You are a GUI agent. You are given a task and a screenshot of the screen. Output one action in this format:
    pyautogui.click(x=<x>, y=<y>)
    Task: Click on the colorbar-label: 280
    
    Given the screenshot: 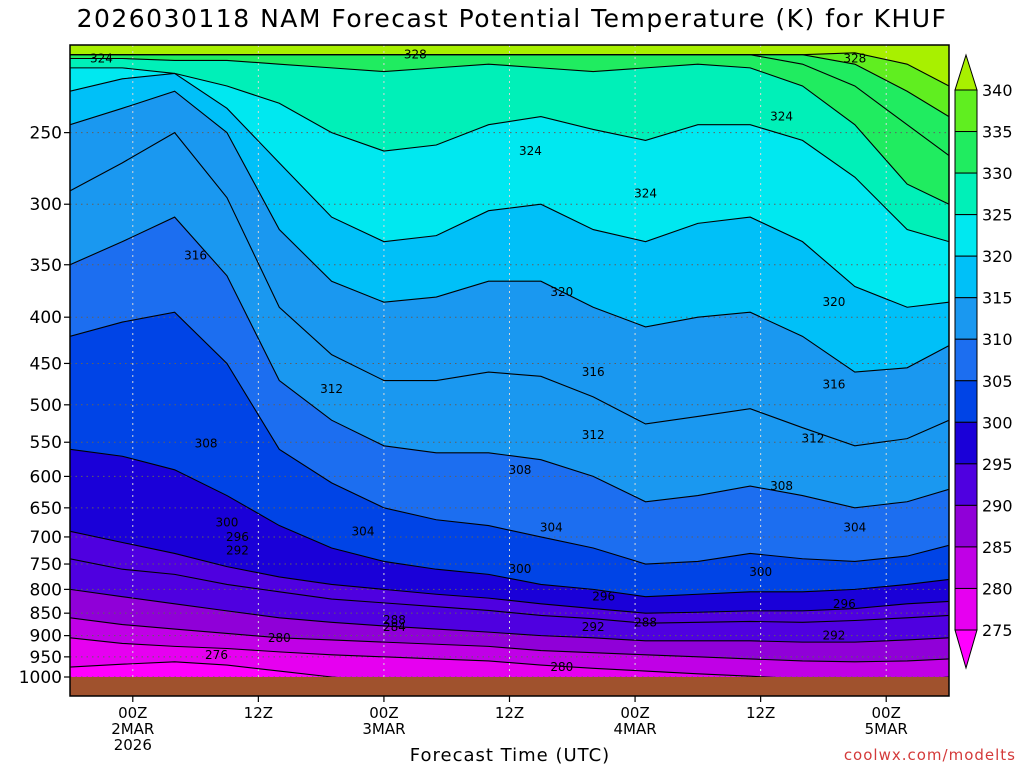 What is the action you would take?
    pyautogui.click(x=997, y=588)
    